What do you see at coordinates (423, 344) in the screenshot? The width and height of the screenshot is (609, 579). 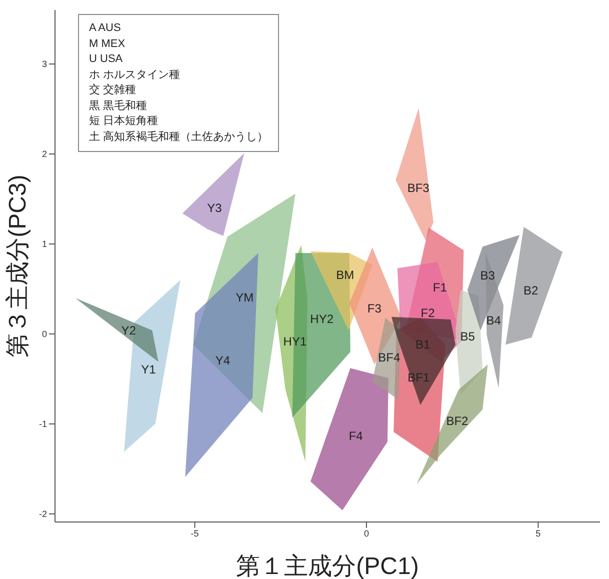 I see `series-label: B1` at bounding box center [423, 344].